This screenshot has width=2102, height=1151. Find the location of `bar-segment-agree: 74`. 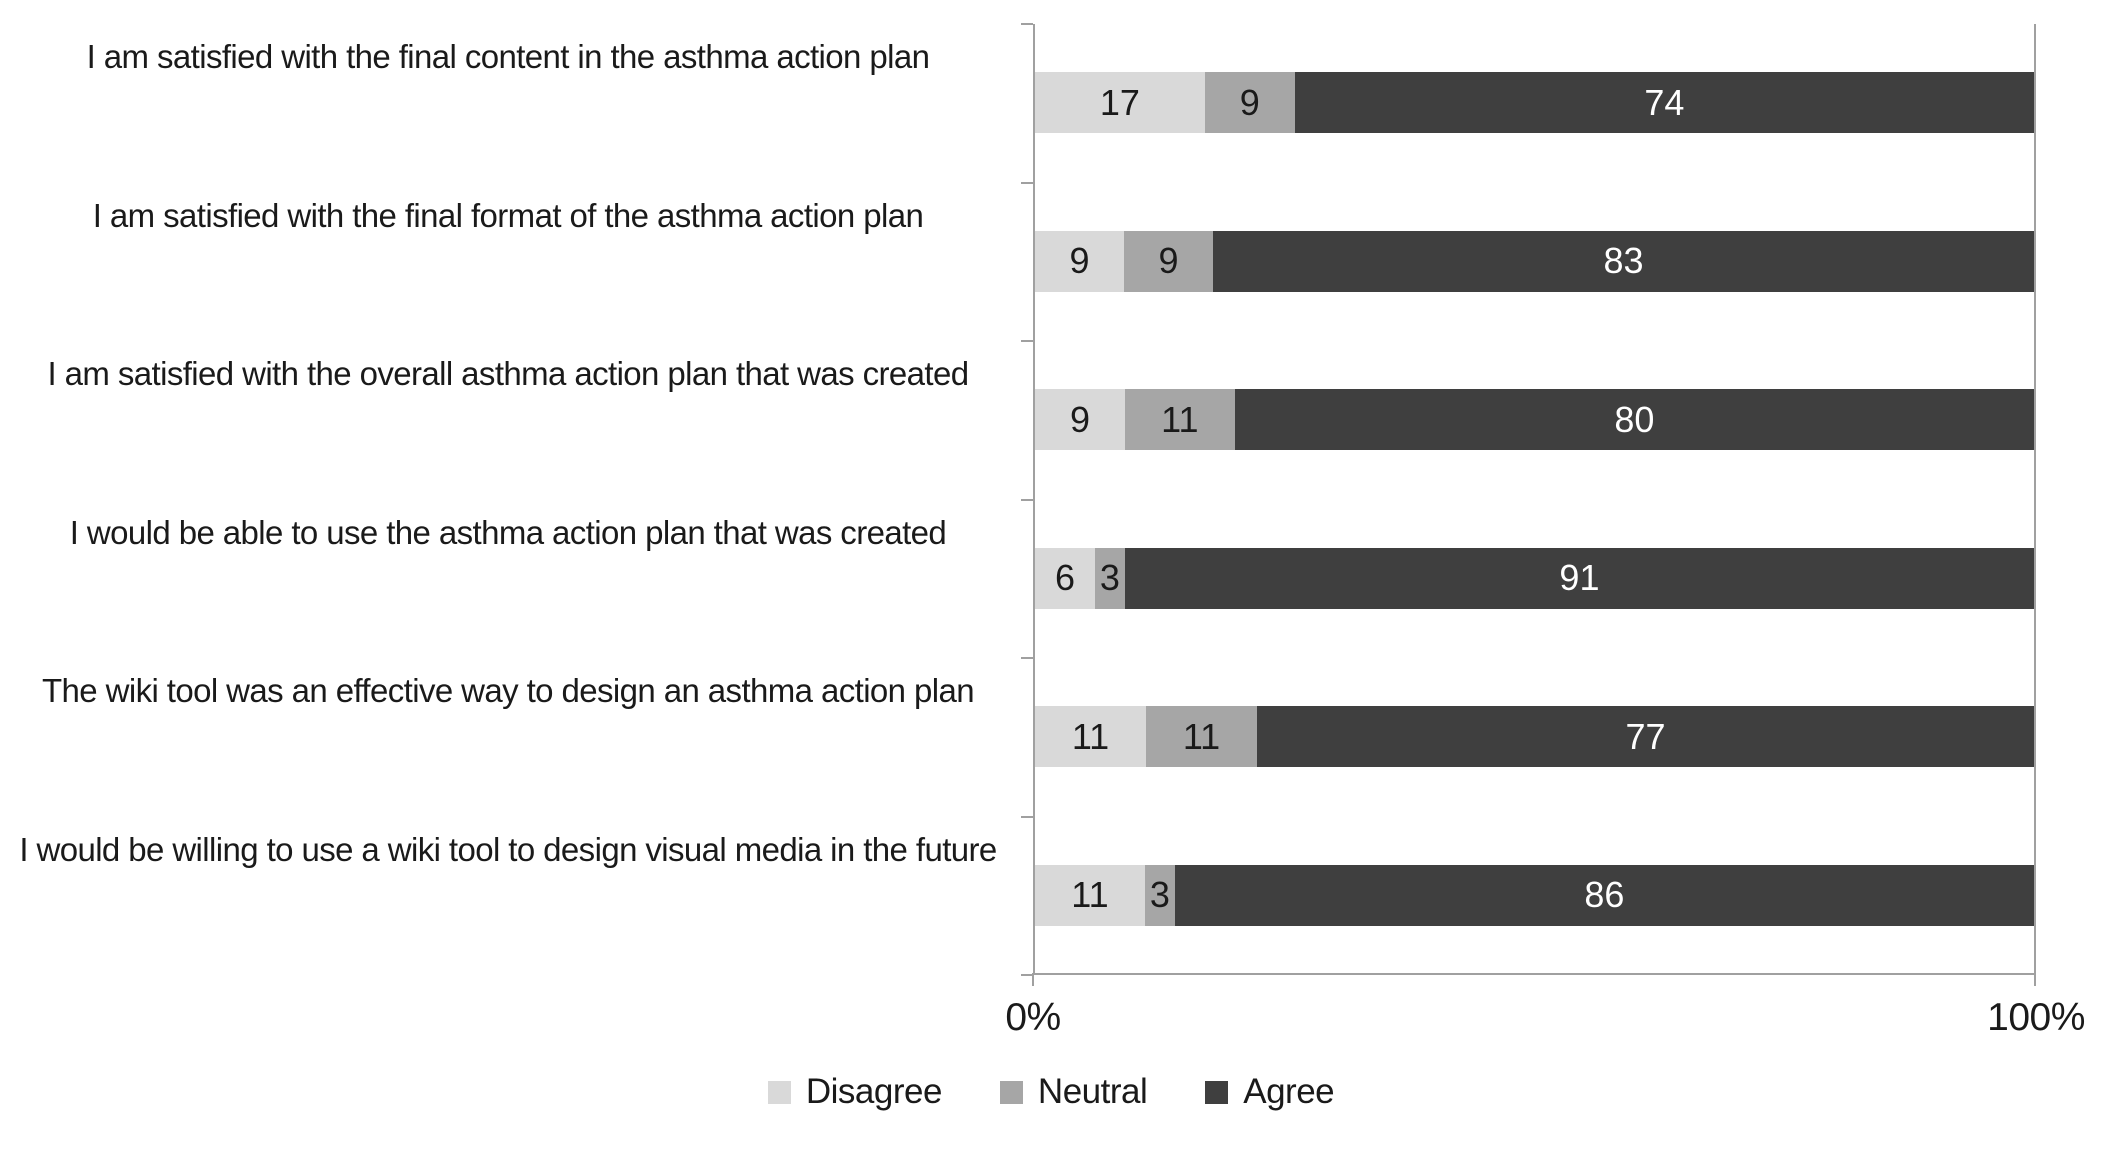

bar-segment-agree: 74 is located at coordinates (1664, 102).